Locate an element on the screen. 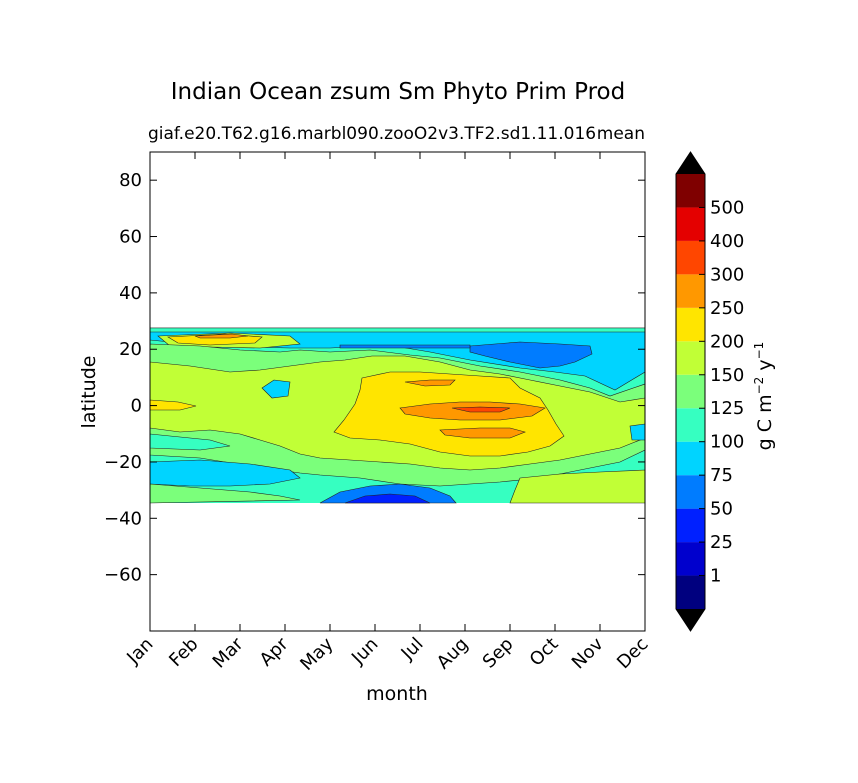 The width and height of the screenshot is (858, 783). x-tick-label: Jan is located at coordinates (139, 651).